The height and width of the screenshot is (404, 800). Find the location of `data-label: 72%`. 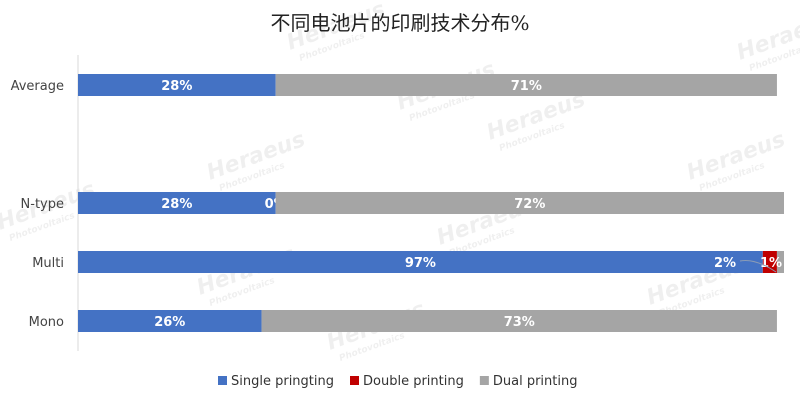

data-label: 72% is located at coordinates (529, 204).